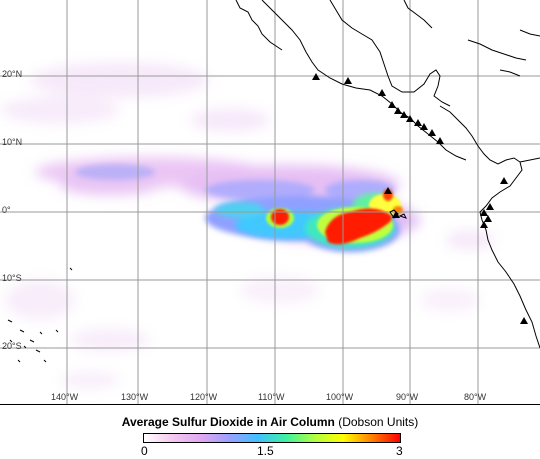 The width and height of the screenshot is (540, 459). I want to click on legend-title-main: Average Sulfur Dioxide in Air Column, so click(228, 422).